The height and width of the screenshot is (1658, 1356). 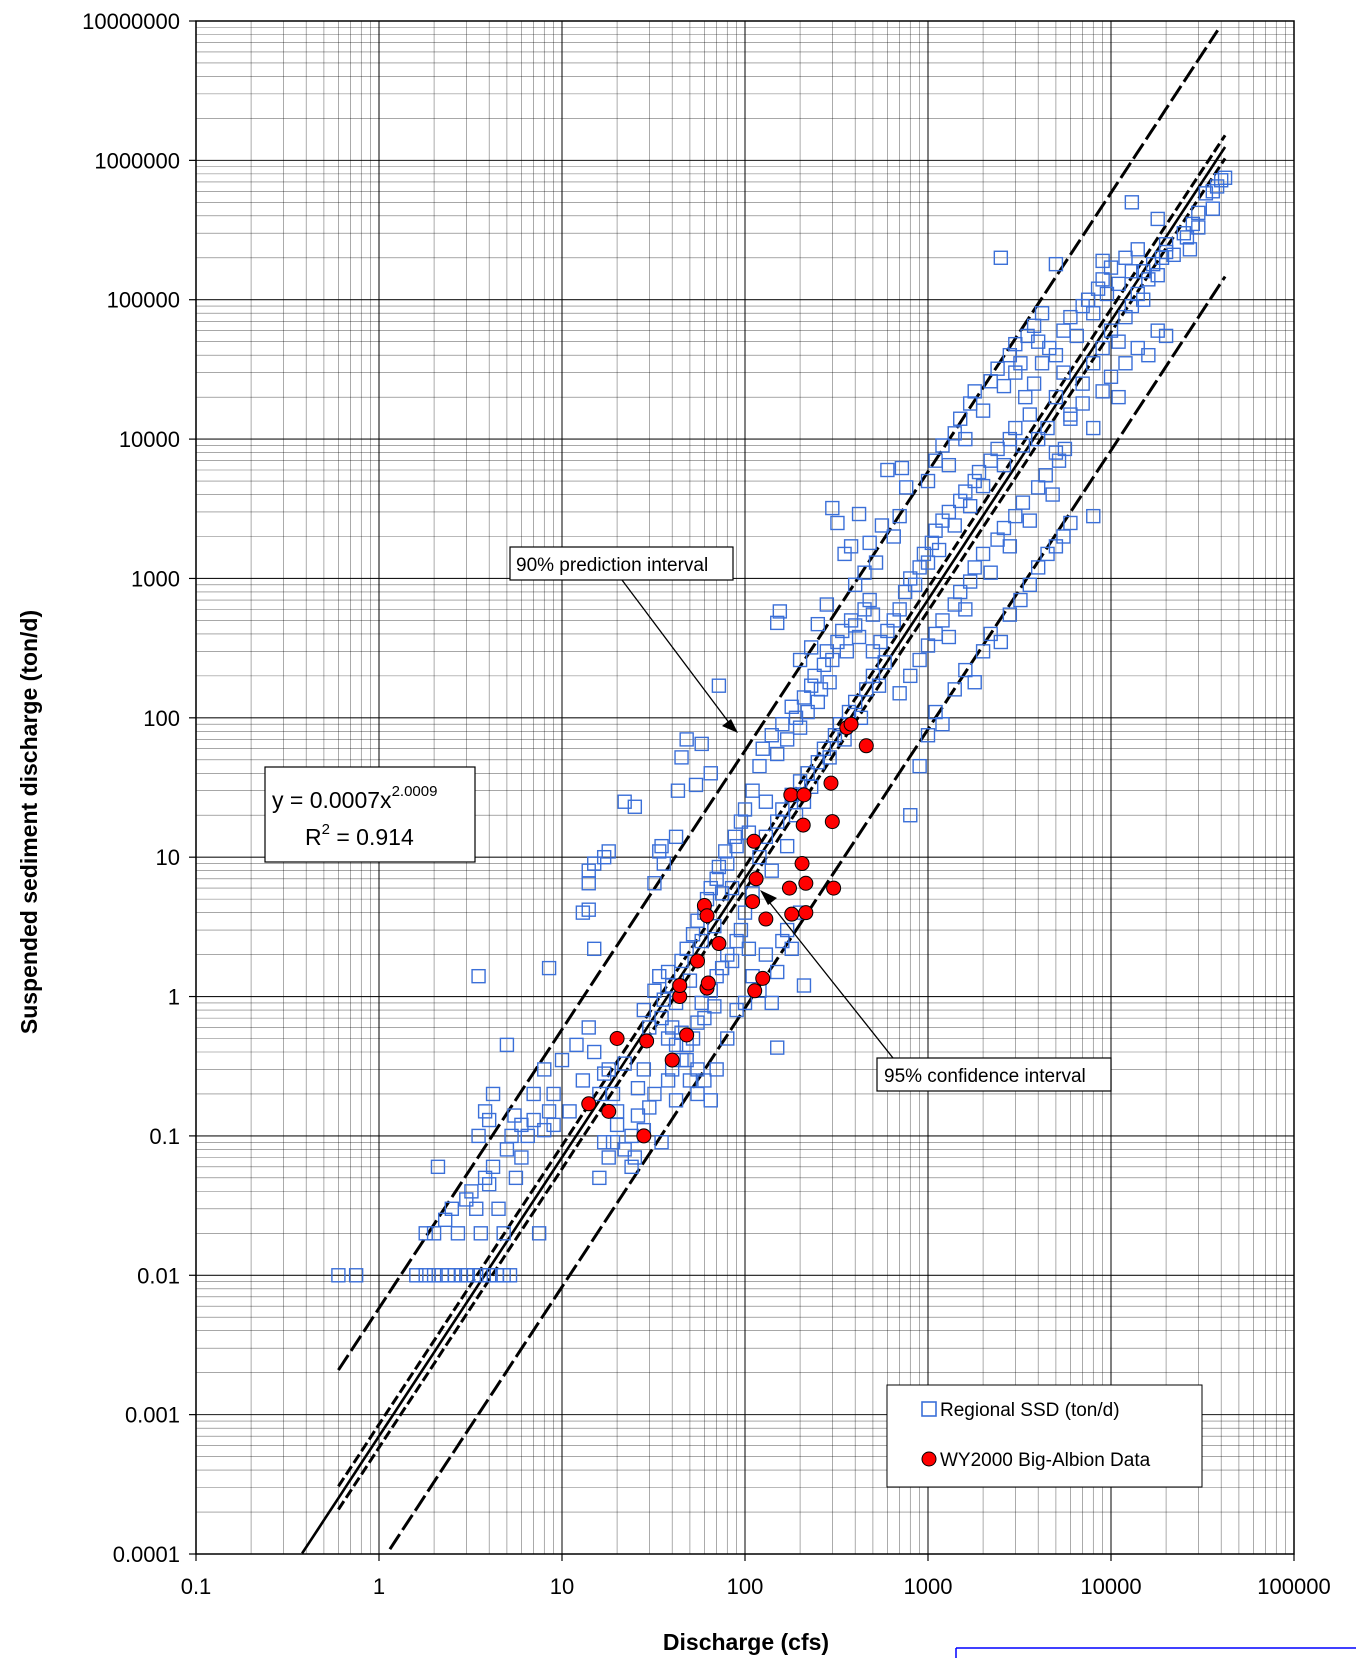 What do you see at coordinates (677, 654) in the screenshot?
I see `annotation-prediction-arrow` at bounding box center [677, 654].